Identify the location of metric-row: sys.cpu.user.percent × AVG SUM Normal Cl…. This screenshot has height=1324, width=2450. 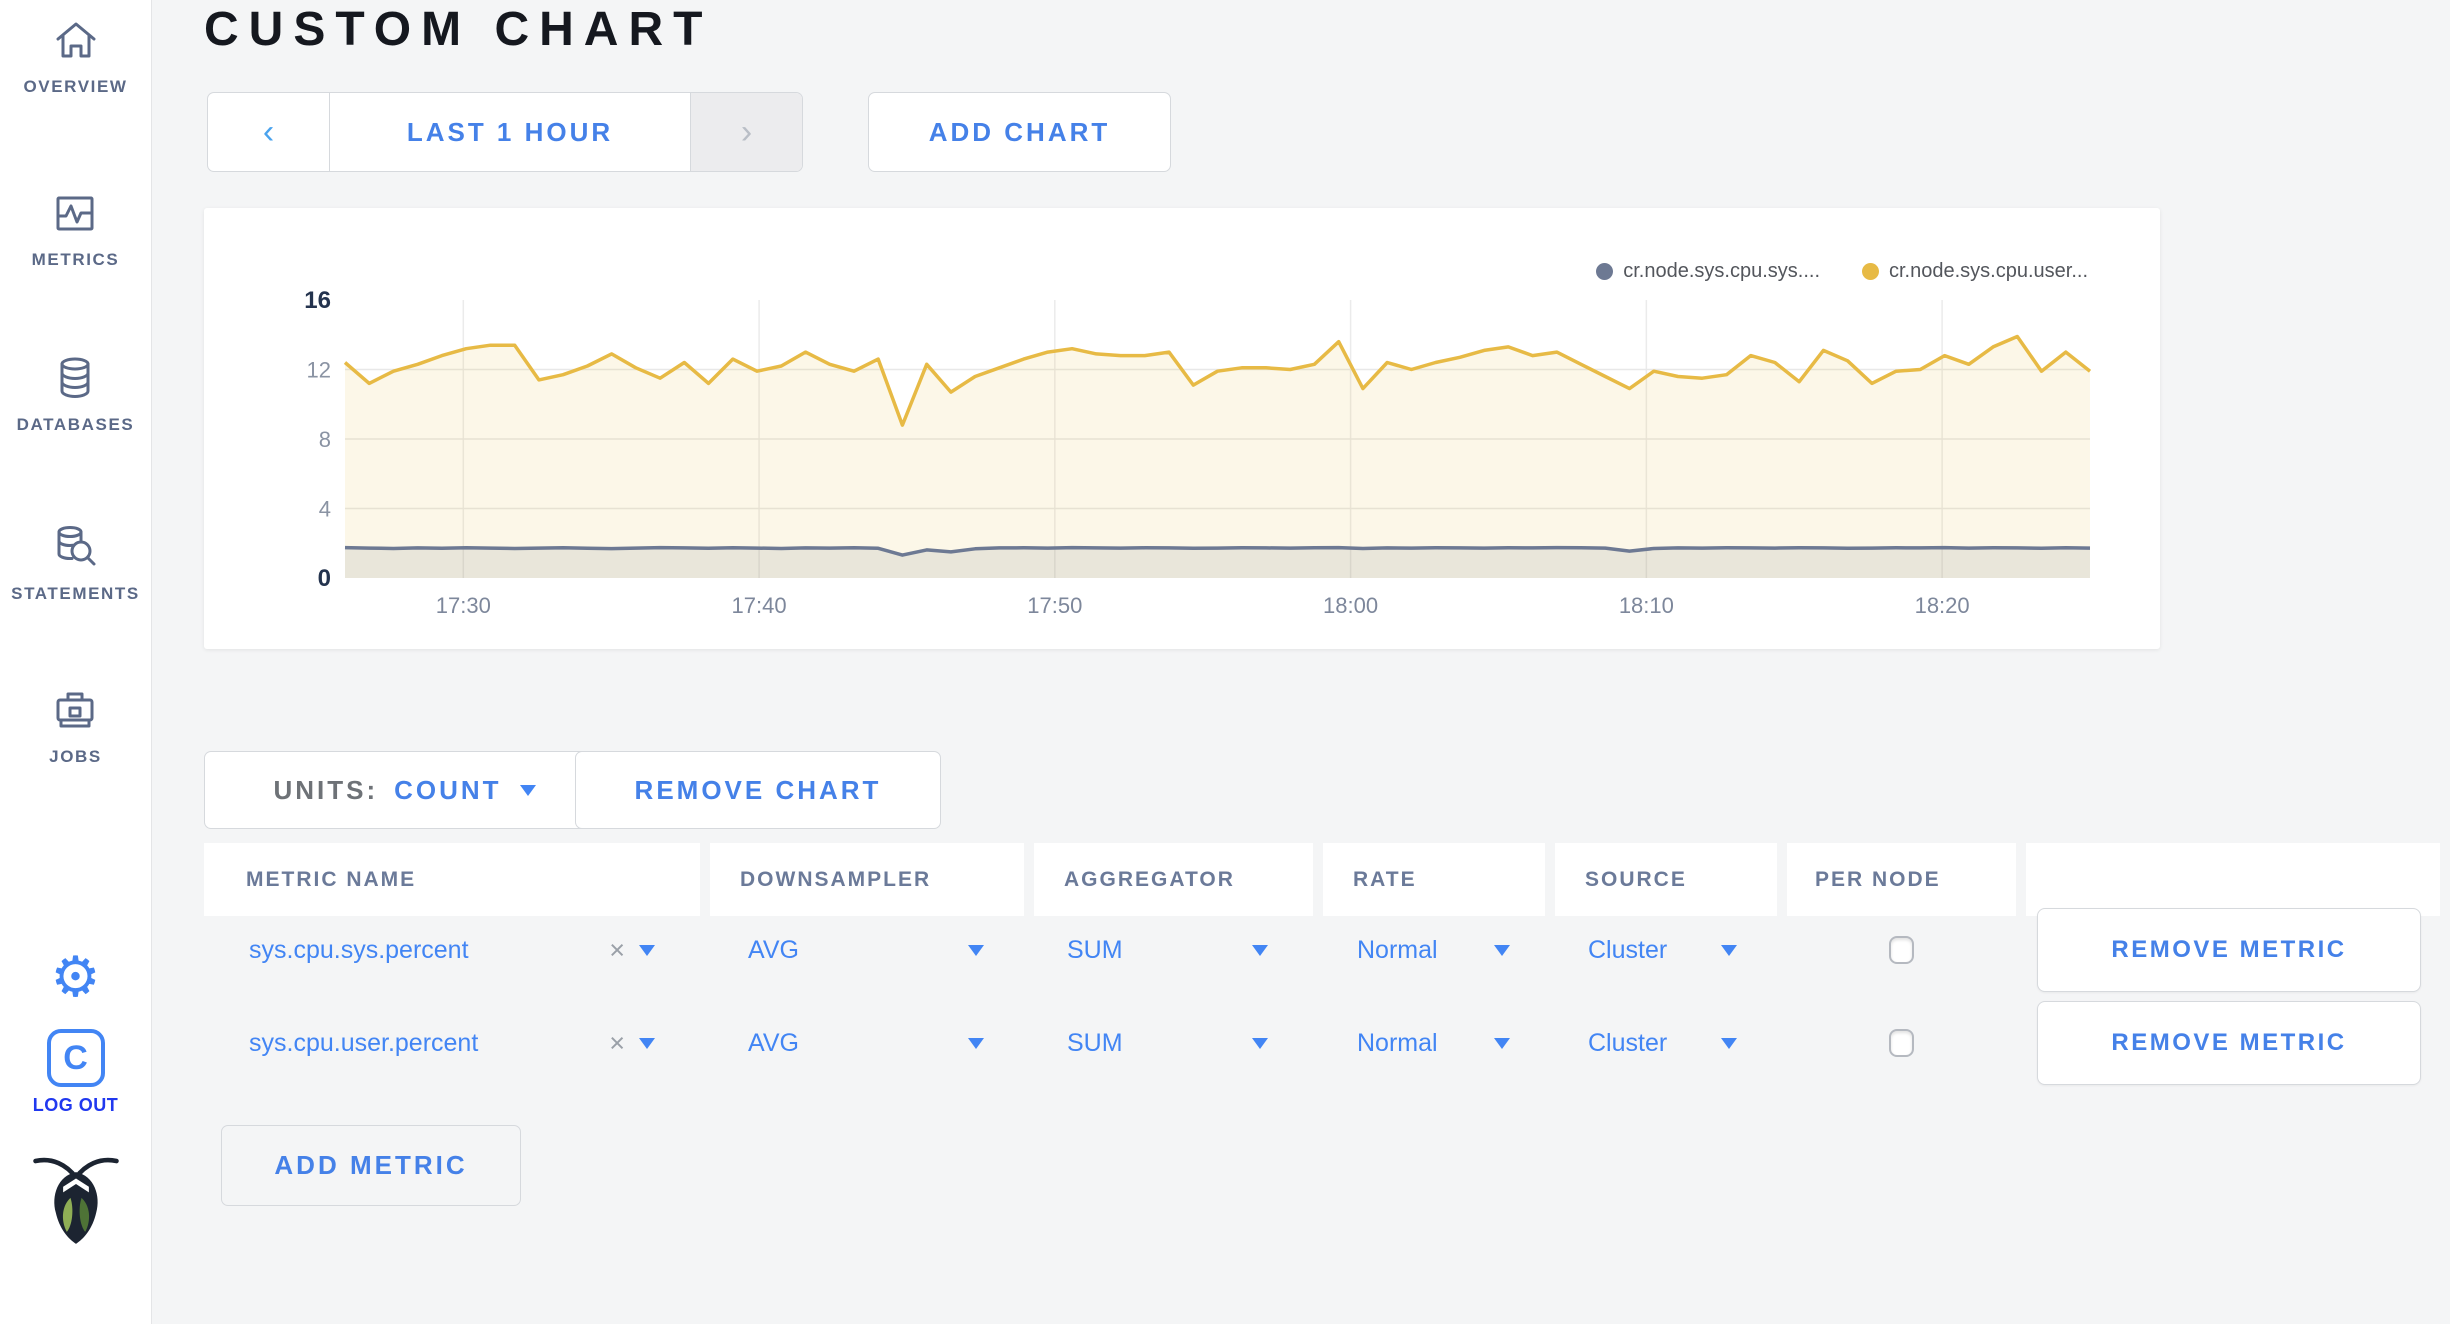
(1322, 1043).